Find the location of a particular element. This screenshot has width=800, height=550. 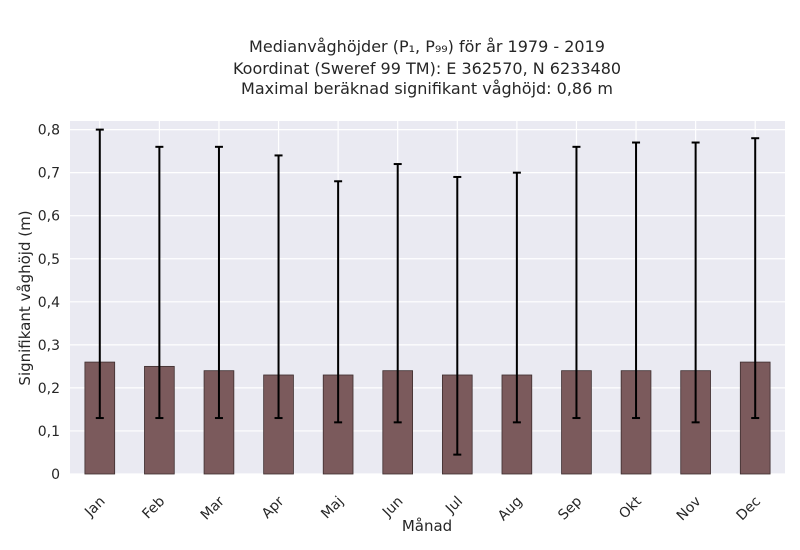

y-tick-label: 0,1 is located at coordinates (49, 432).